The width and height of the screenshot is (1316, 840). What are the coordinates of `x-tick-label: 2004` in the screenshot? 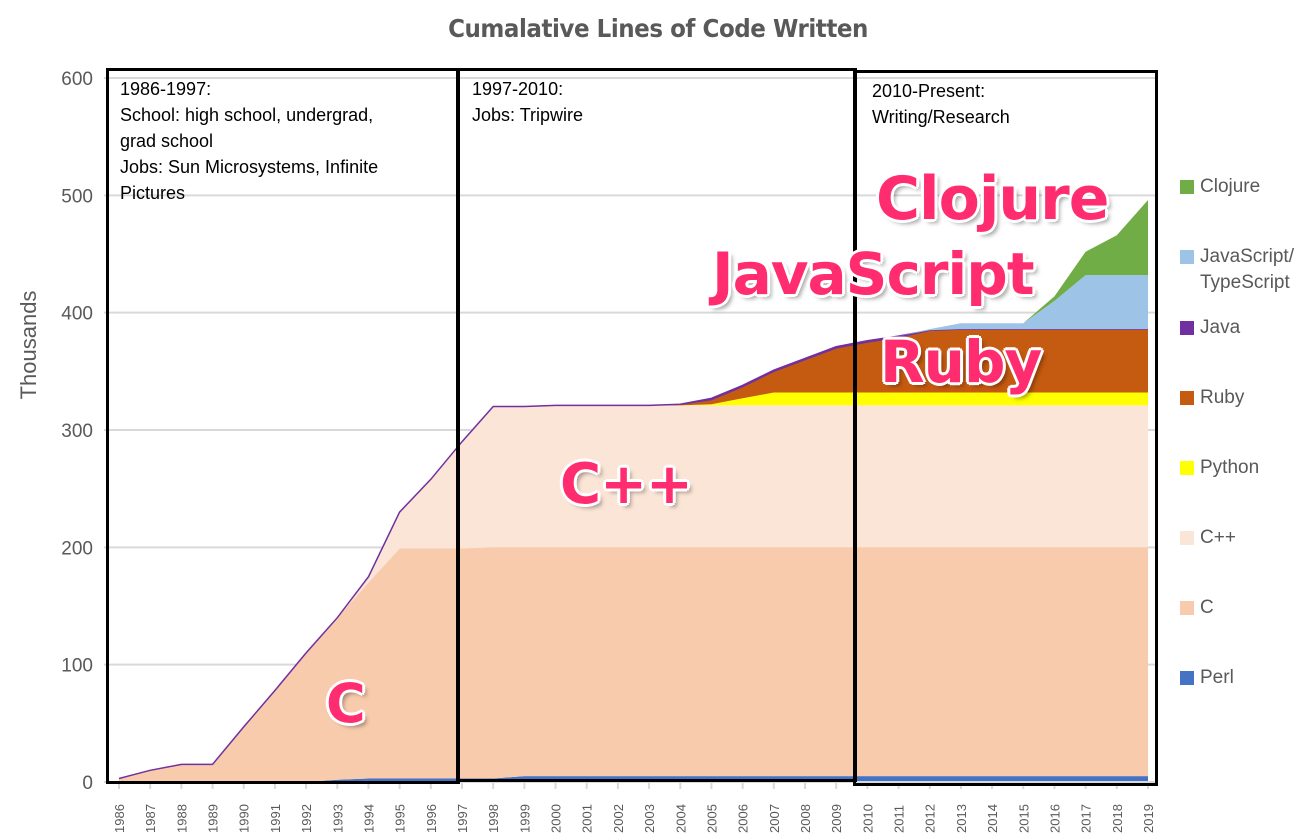 It's located at (680, 818).